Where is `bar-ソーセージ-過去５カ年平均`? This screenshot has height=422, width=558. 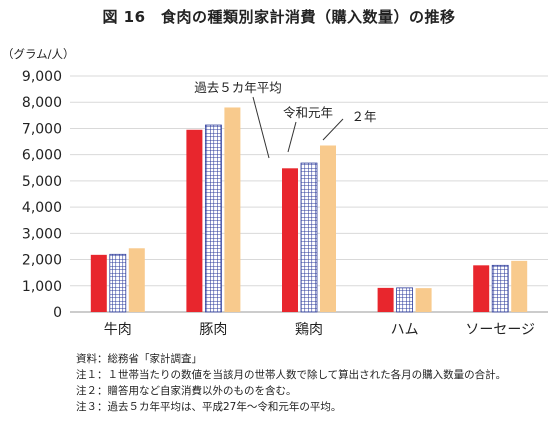 bar-ソーセージ-過去５カ年平均 is located at coordinates (481, 288).